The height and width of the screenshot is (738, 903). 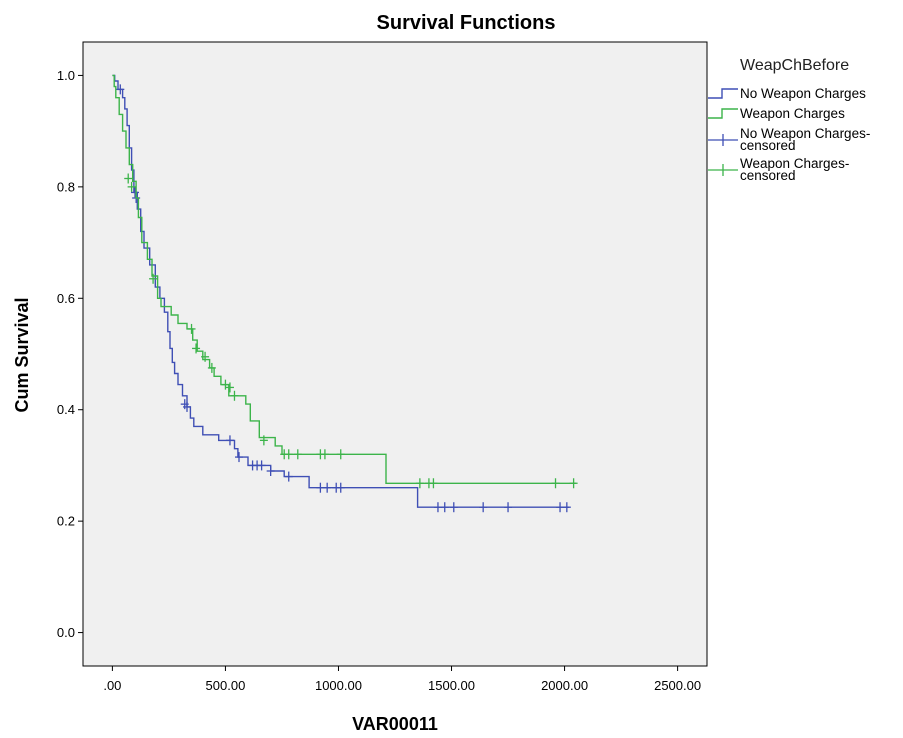 I want to click on x-tick-label: 500.00, so click(x=226, y=685).